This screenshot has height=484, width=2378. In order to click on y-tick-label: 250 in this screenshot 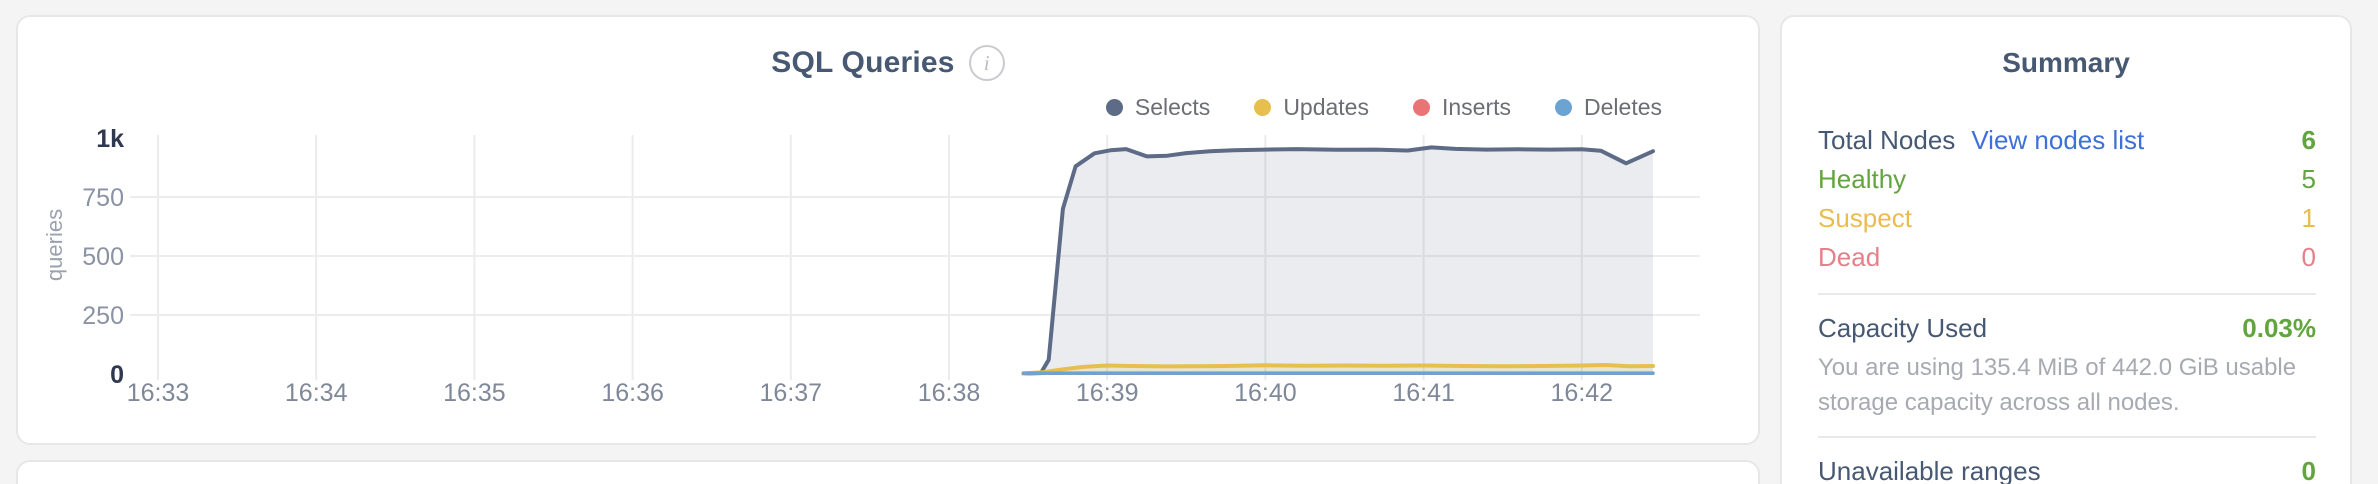, I will do `click(103, 316)`.